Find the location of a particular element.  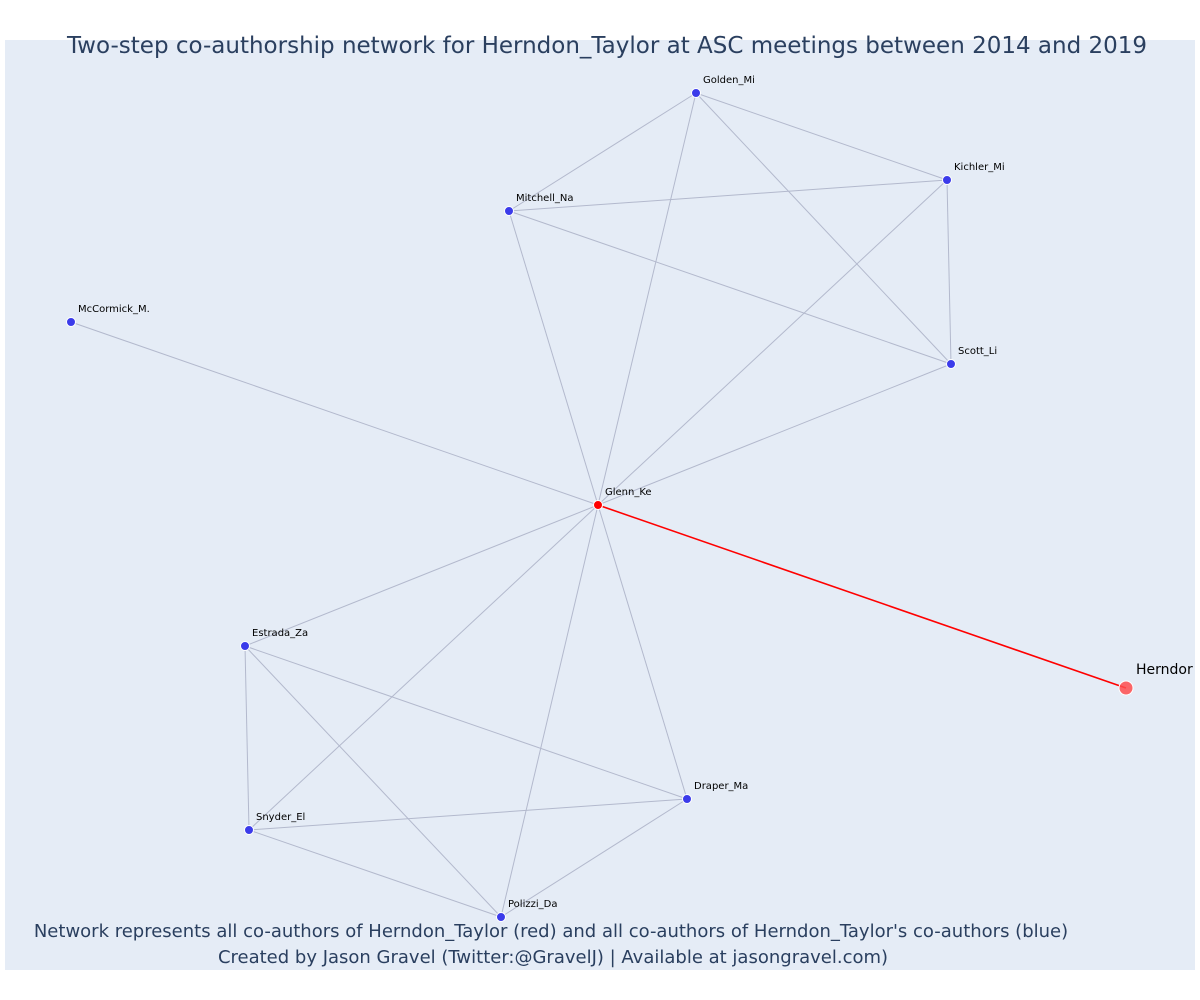

node-Mitchell_Na is located at coordinates (509, 211).